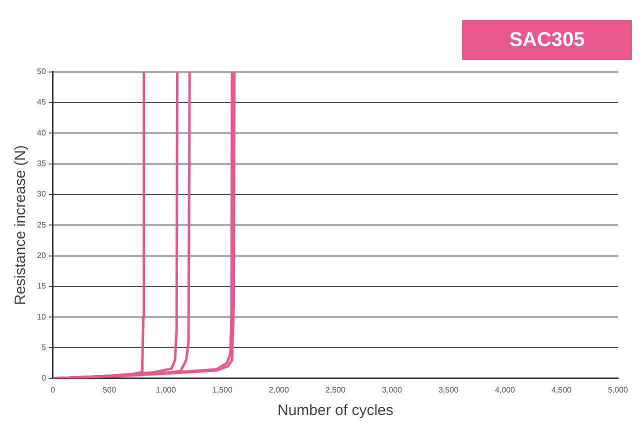 The width and height of the screenshot is (640, 439). Describe the element at coordinates (41, 225) in the screenshot. I see `y-tick-label: 25` at that location.